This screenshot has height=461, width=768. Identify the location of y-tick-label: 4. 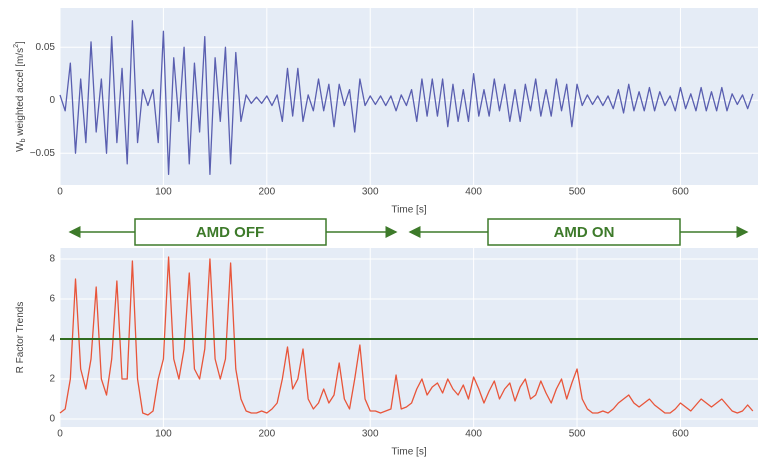
(52, 339).